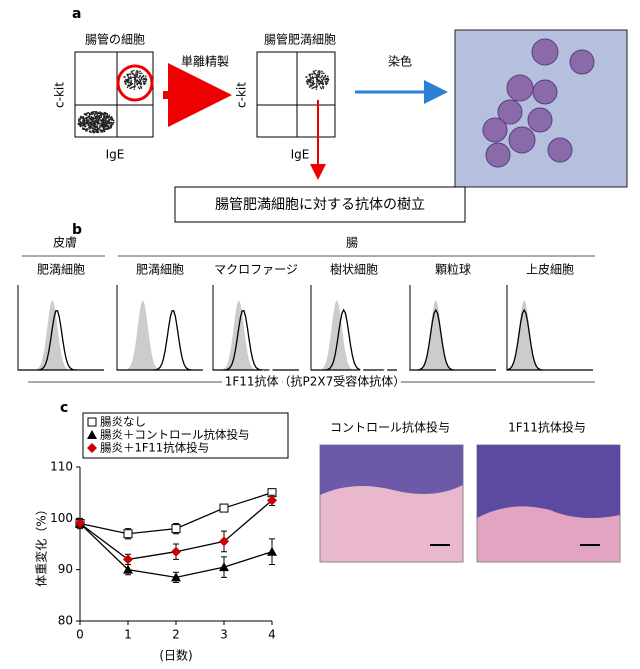 Image resolution: width=640 pixels, height=669 pixels. I want to click on image-title: 1F11抗体投与, so click(547, 427).